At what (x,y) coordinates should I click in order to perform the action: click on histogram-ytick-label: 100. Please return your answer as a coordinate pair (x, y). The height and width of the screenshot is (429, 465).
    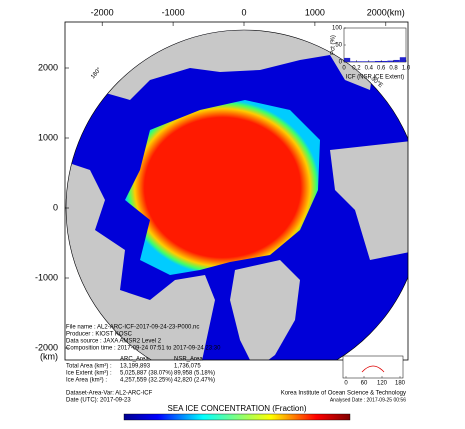
    Looking at the image, I should click on (337, 29).